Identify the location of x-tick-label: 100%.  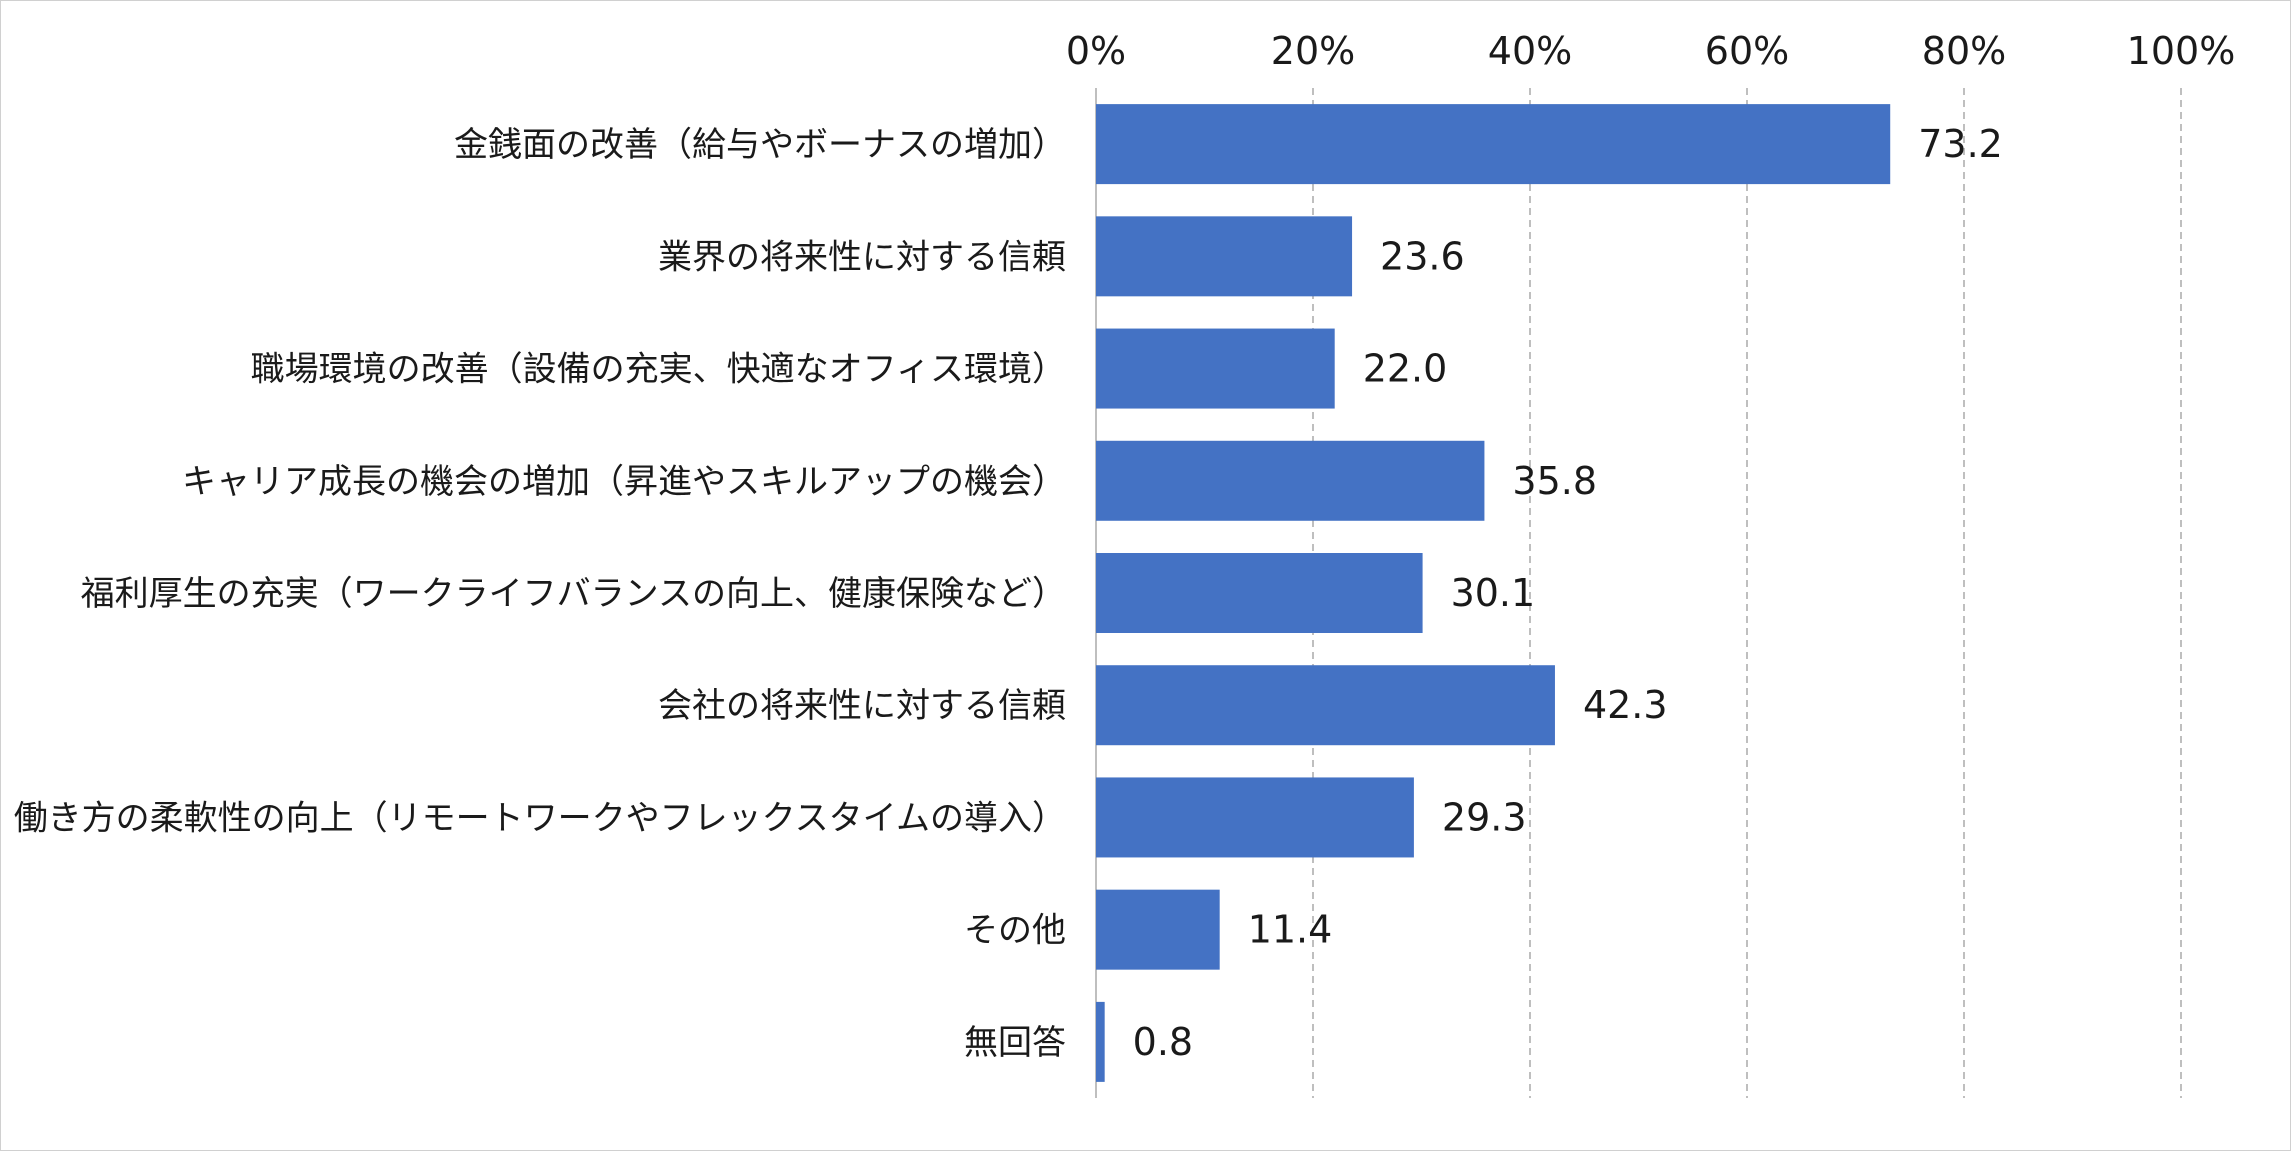
(2181, 51).